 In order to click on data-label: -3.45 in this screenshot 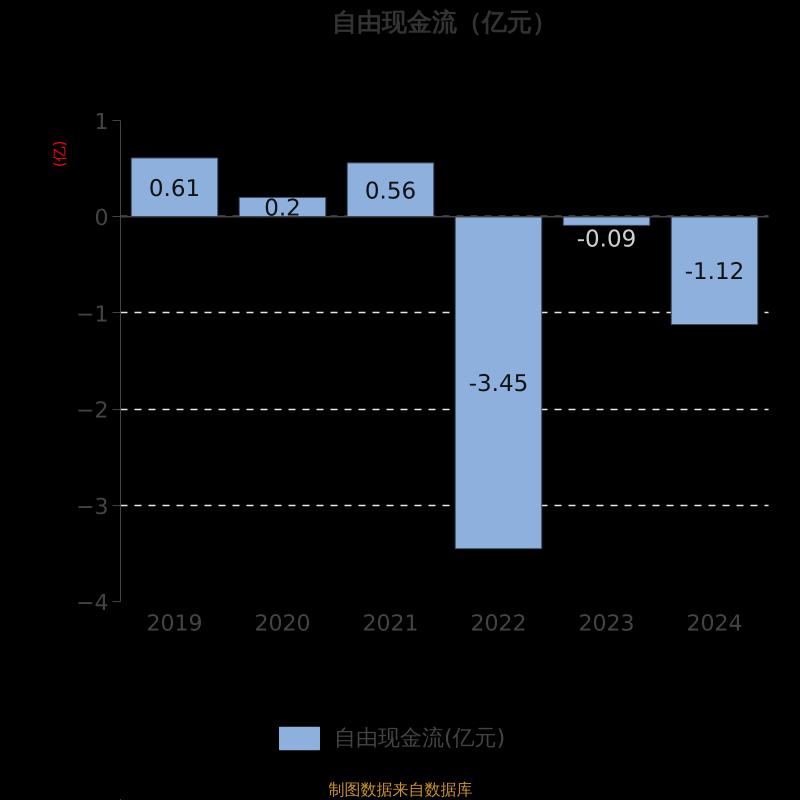, I will do `click(498, 384)`.